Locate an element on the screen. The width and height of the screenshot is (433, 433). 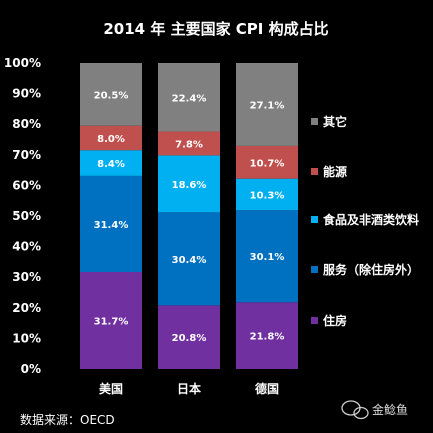
data-label: 18.6% is located at coordinates (189, 185).